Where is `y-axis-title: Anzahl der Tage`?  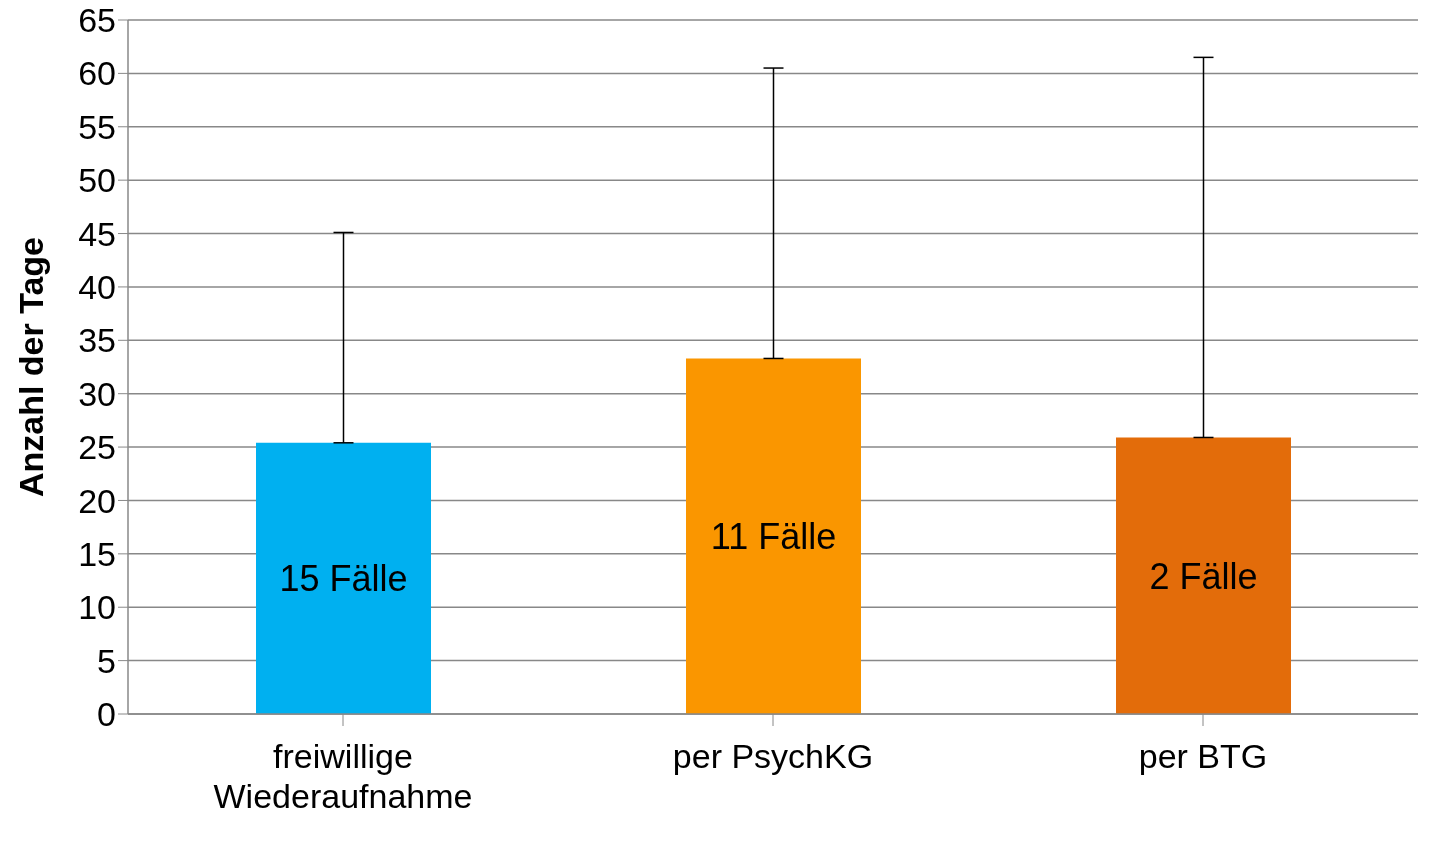 y-axis-title: Anzahl der Tage is located at coordinates (31, 367).